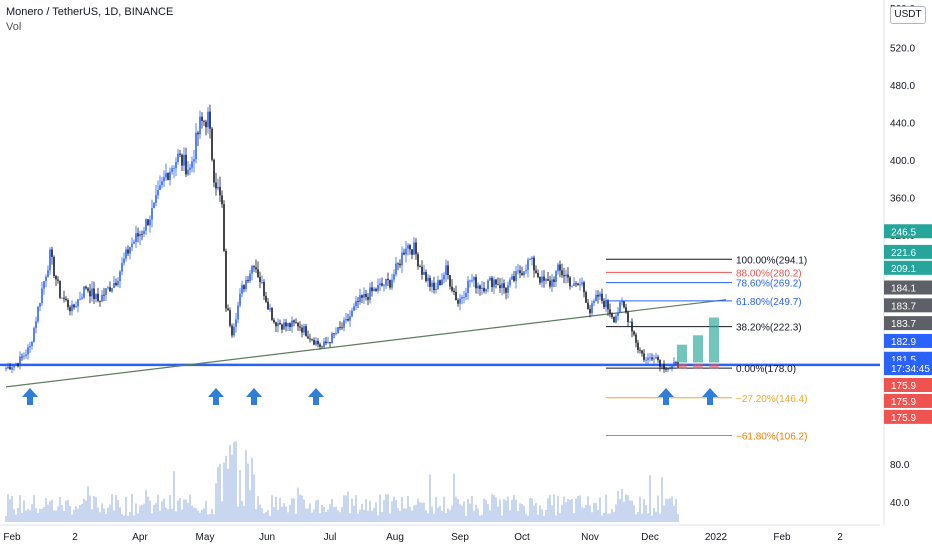 This screenshot has height=550, width=932. What do you see at coordinates (330, 537) in the screenshot?
I see `x-tick-label: Jul` at bounding box center [330, 537].